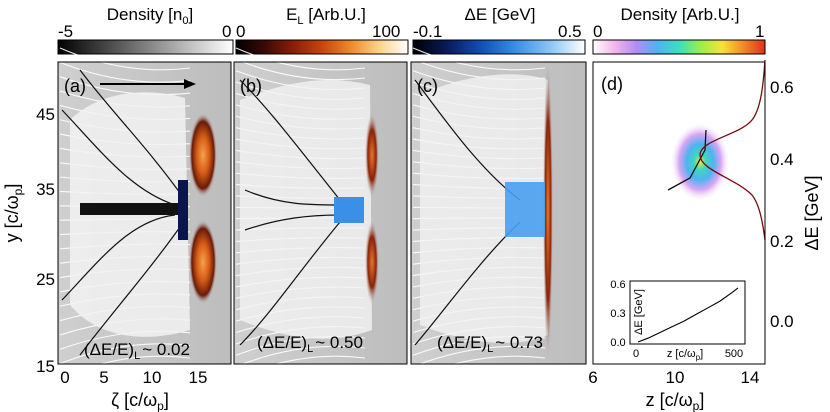  Describe the element at coordinates (782, 87) in the screenshot. I see `right-tick-0.6: 0.6` at that location.